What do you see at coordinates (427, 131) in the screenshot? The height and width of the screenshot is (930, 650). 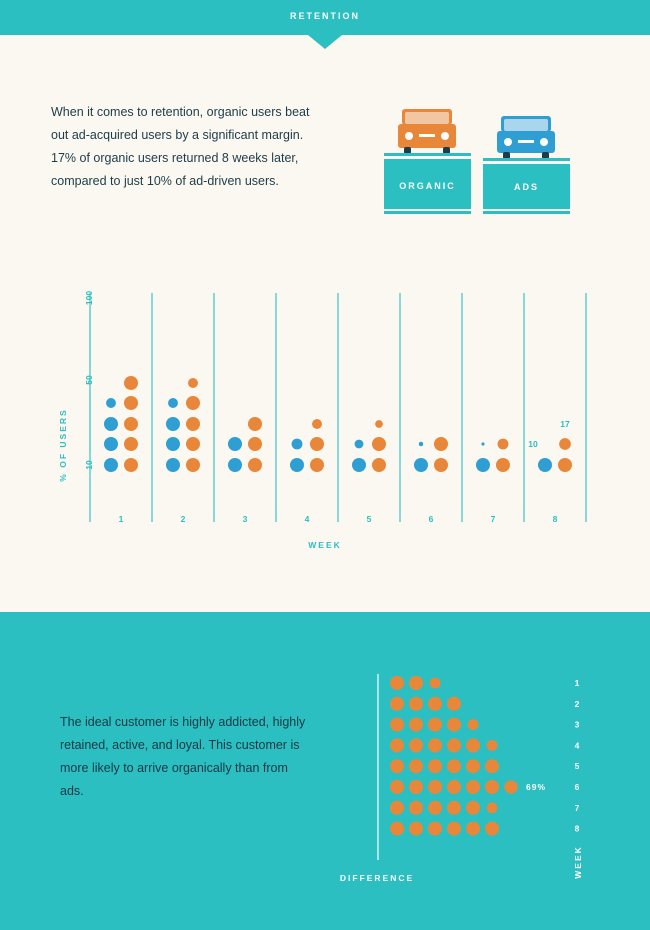 I see `organic-car-icon` at bounding box center [427, 131].